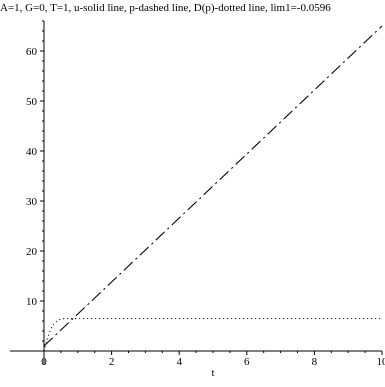  I want to click on y-tick-label: 50, so click(32, 102).